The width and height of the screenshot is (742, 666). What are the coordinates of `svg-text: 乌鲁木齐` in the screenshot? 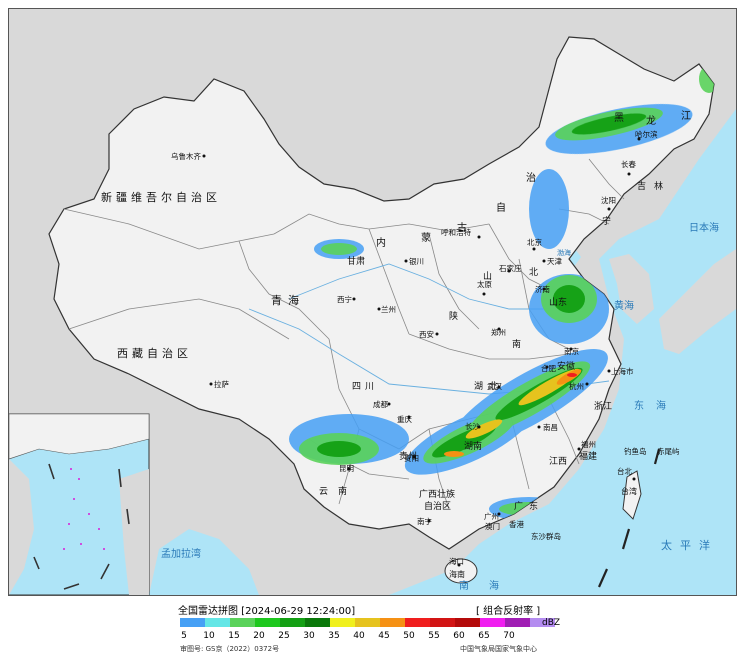 It's located at (186, 156).